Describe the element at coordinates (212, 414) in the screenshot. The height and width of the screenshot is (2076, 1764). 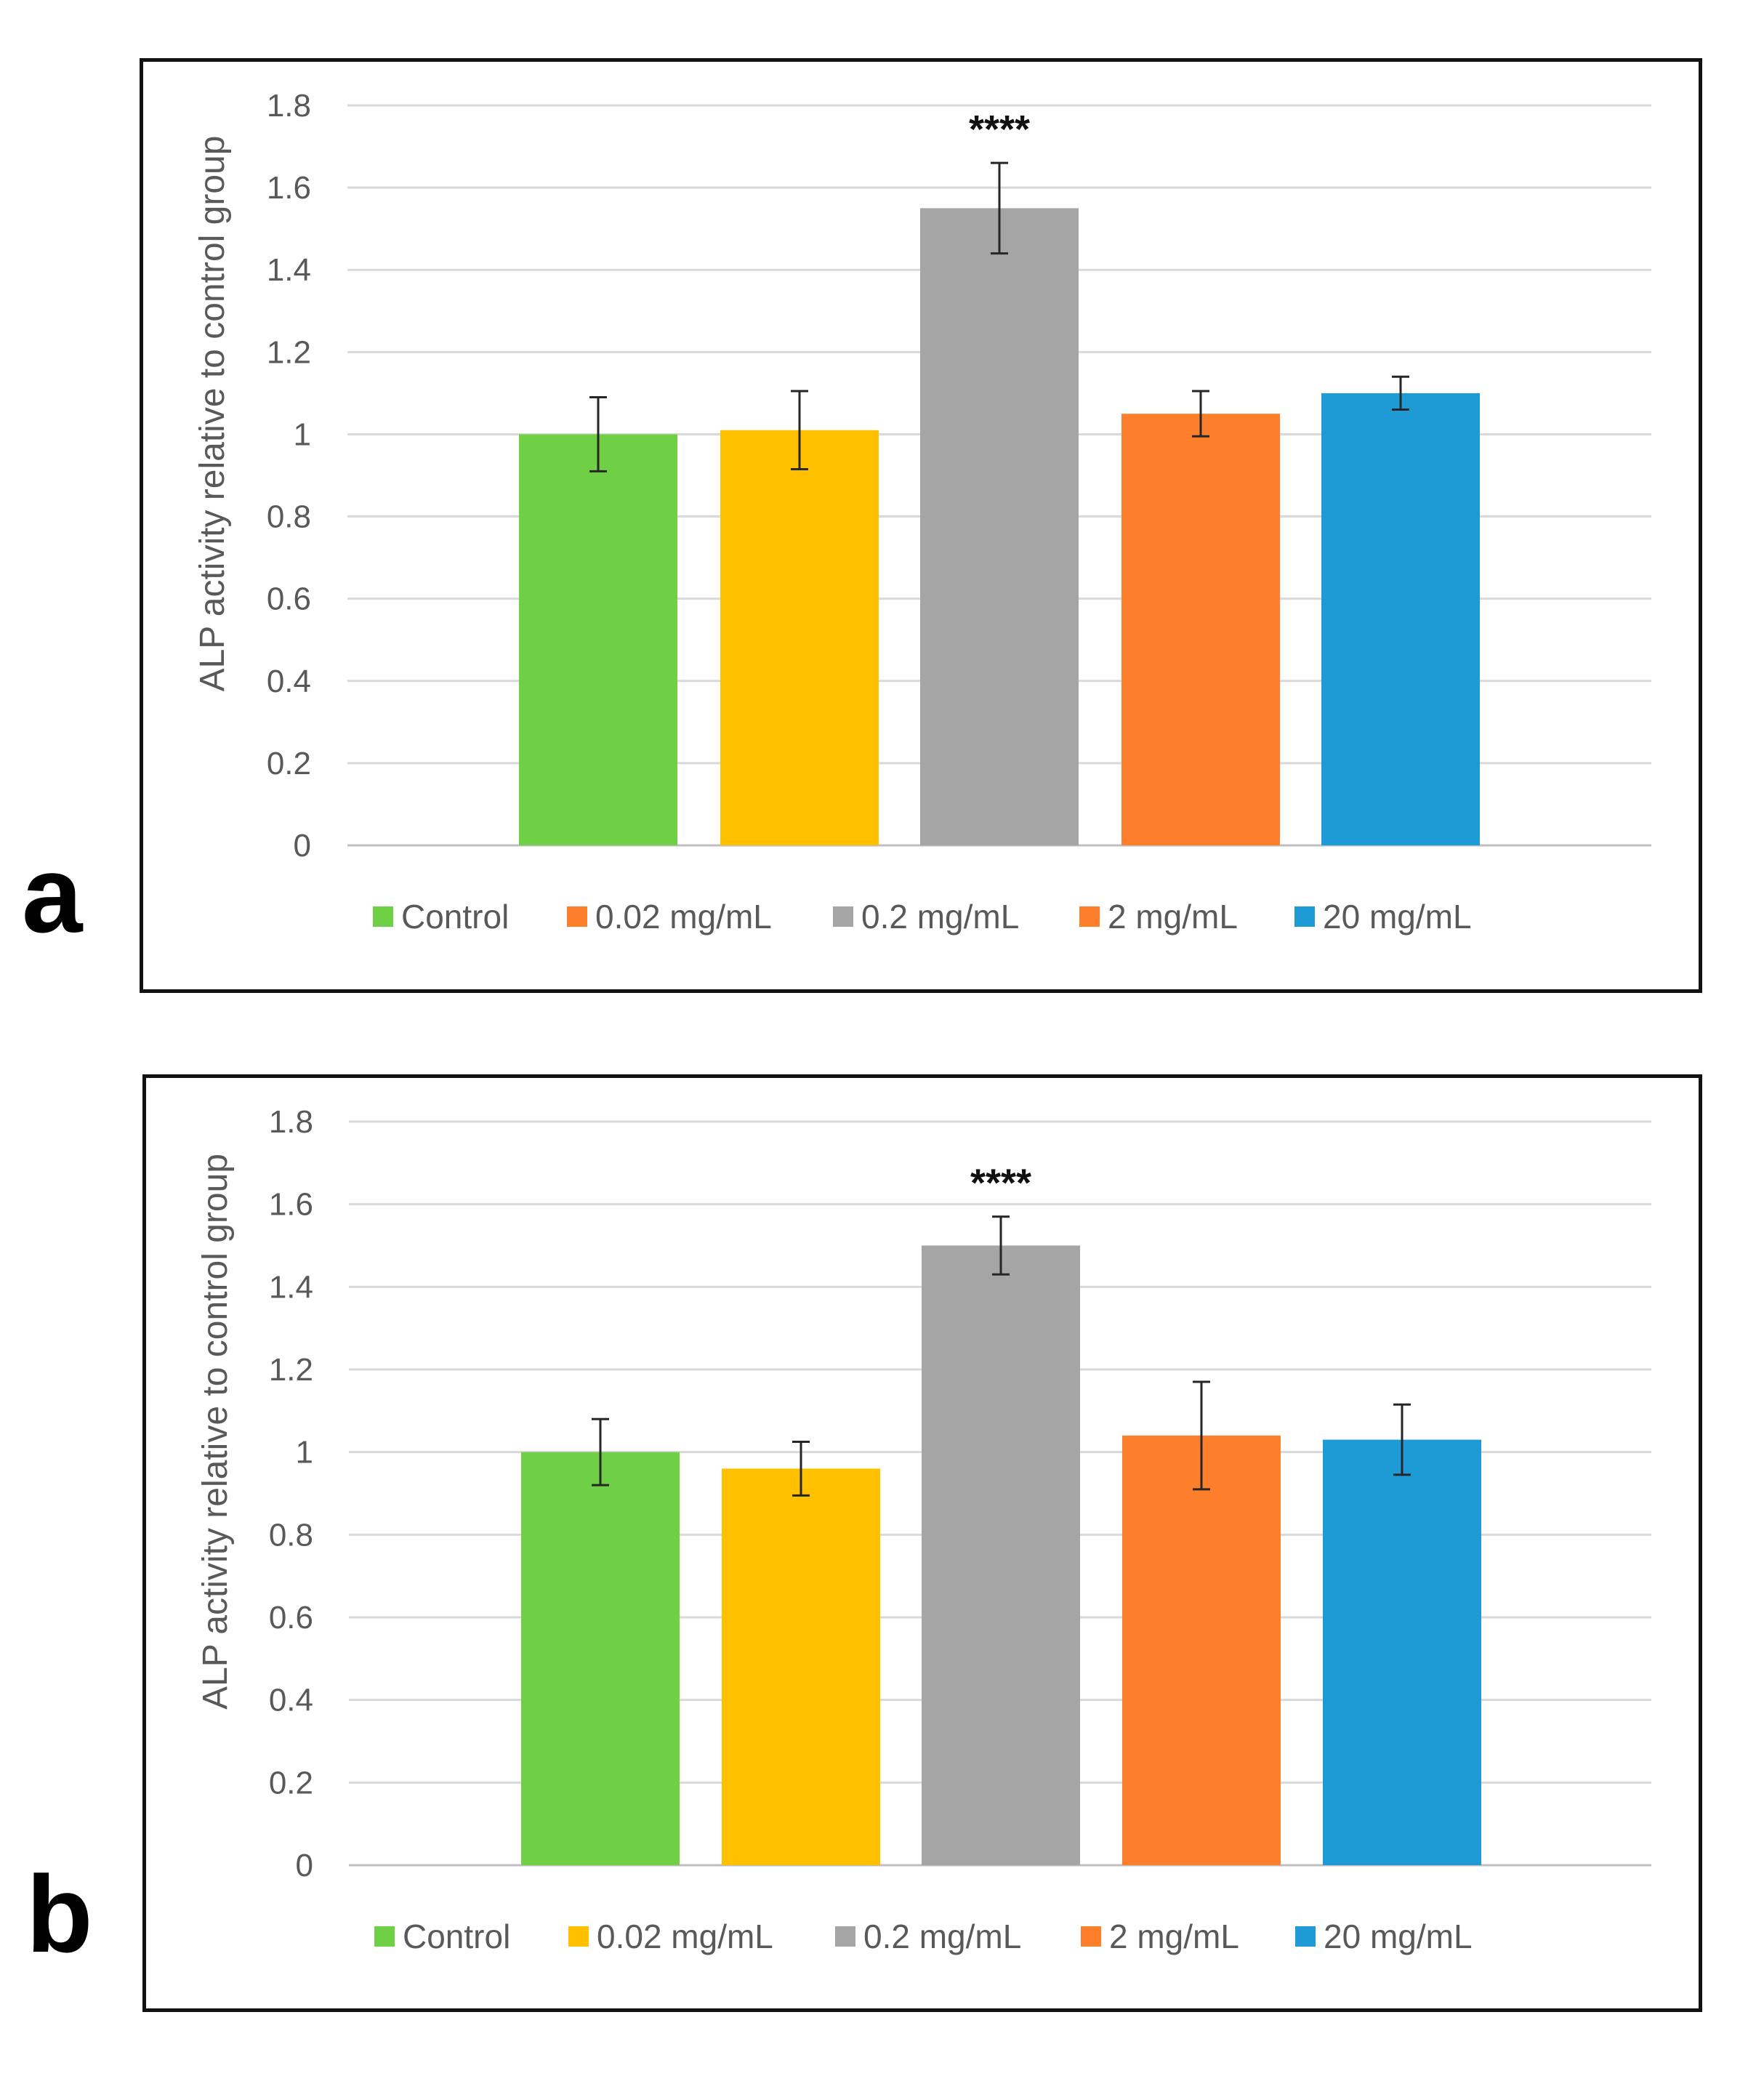
I see `panel-a-y-axis-title: ALP activity relative to control group` at that location.